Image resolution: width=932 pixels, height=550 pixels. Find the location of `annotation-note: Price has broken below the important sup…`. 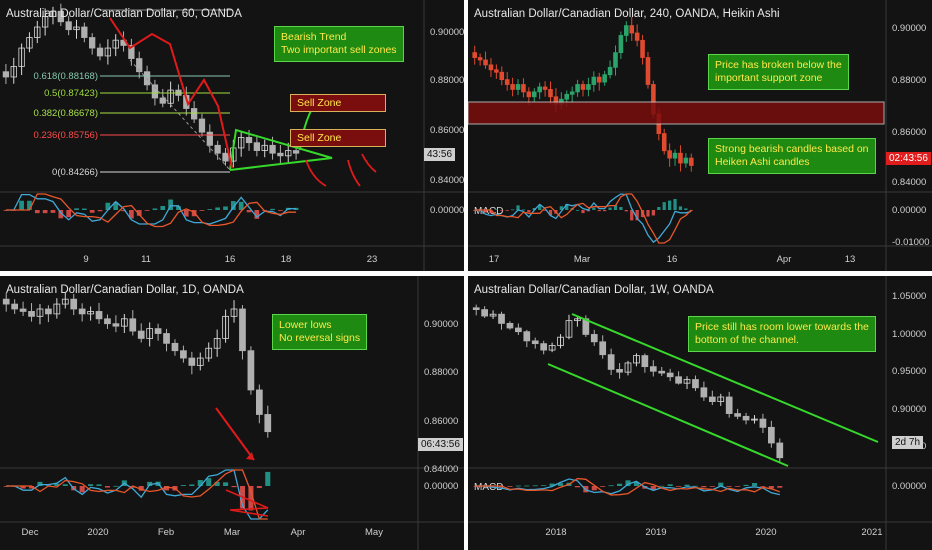

annotation-note: Price has broken below the important sup… is located at coordinates (778, 72).